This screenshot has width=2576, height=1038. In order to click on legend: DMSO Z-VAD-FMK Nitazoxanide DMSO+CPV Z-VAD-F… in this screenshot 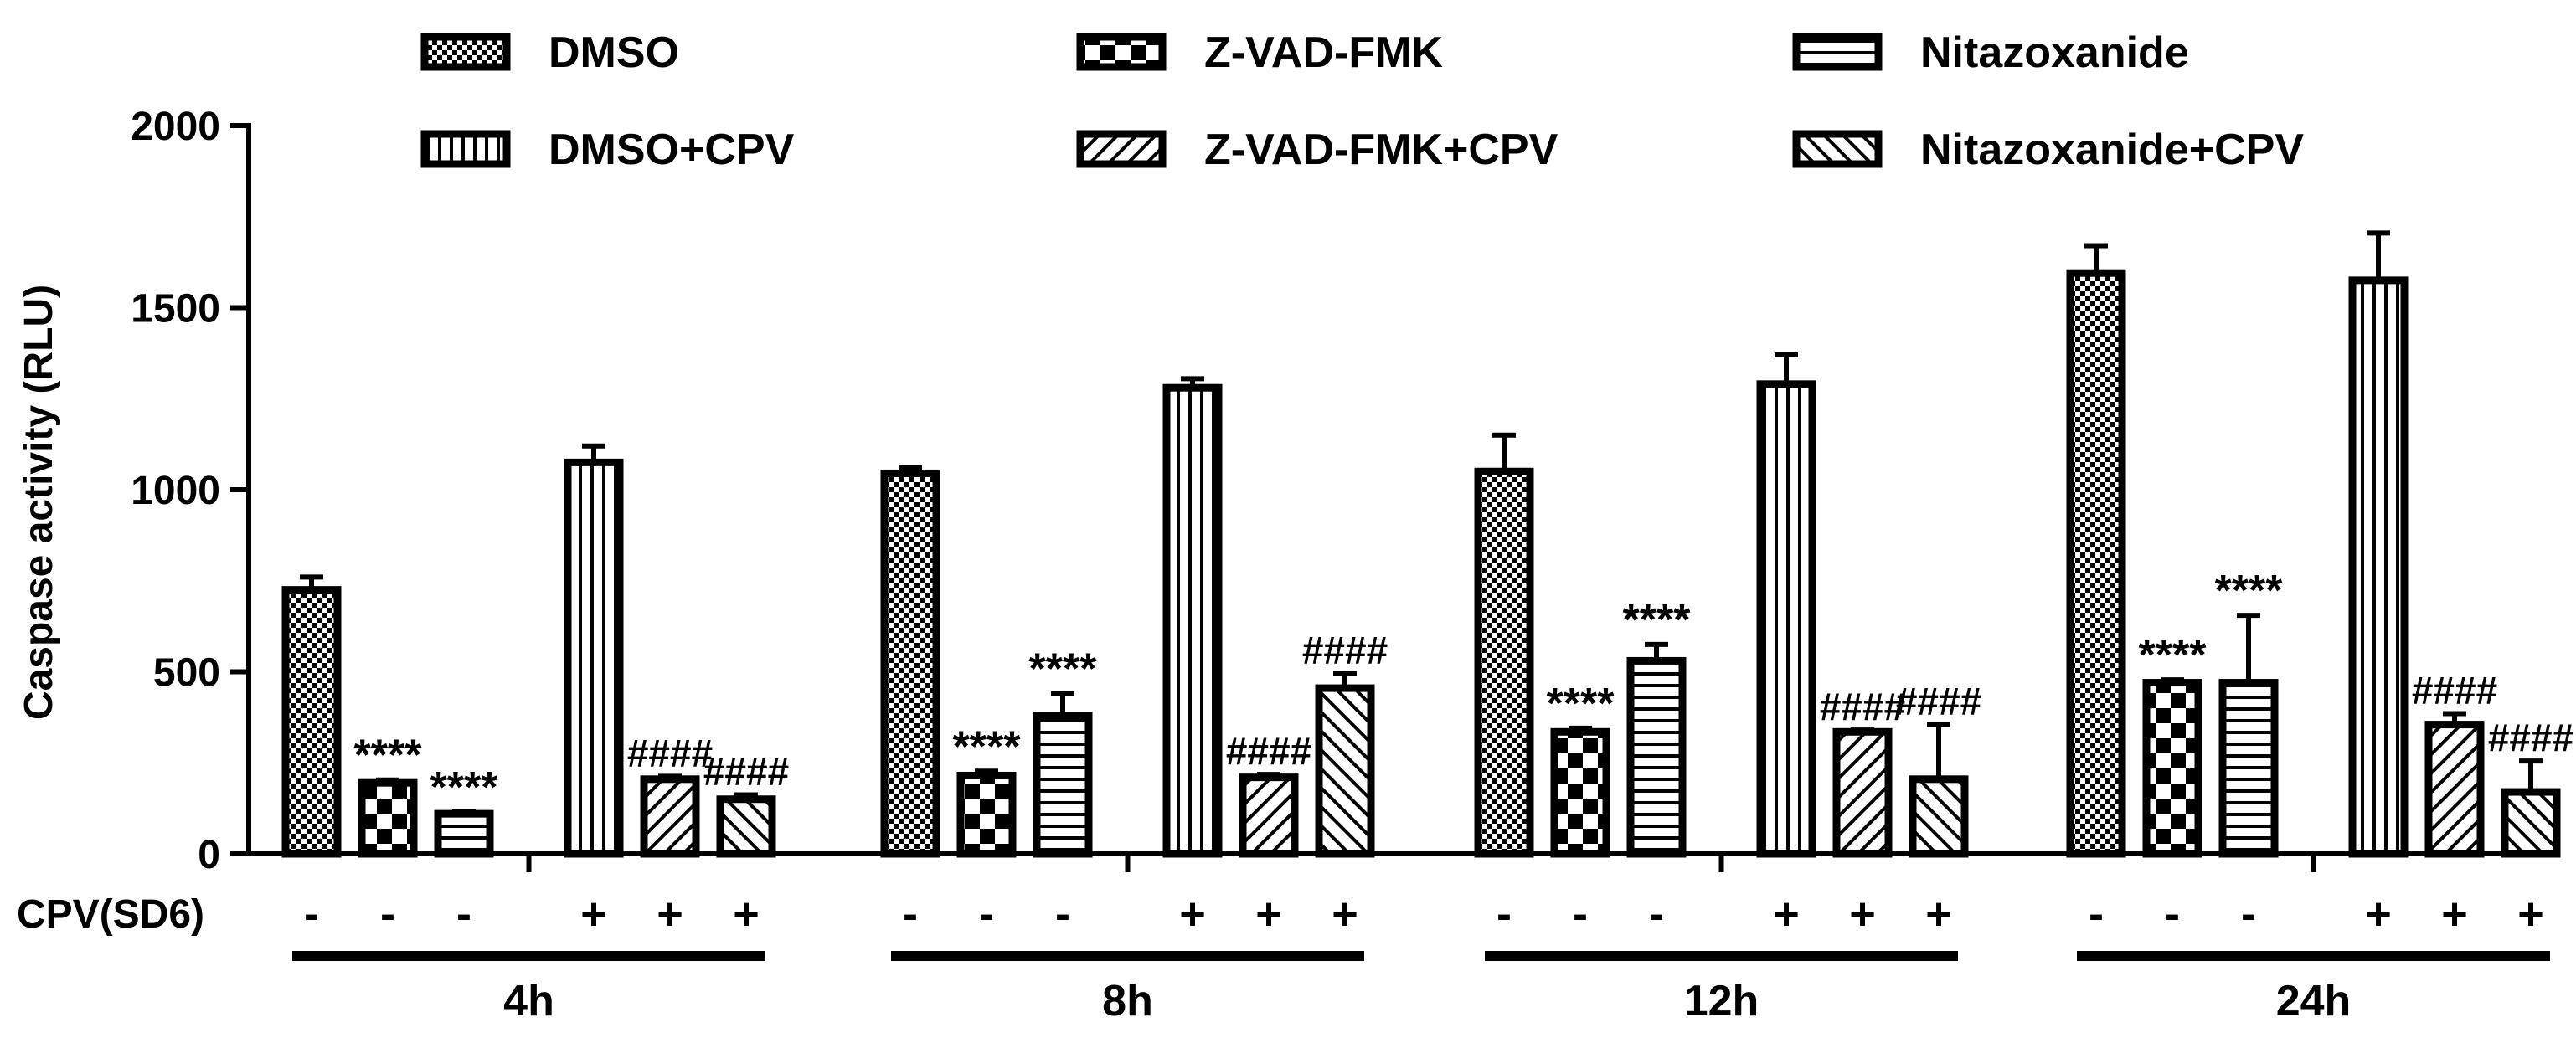, I will do `click(1362, 101)`.